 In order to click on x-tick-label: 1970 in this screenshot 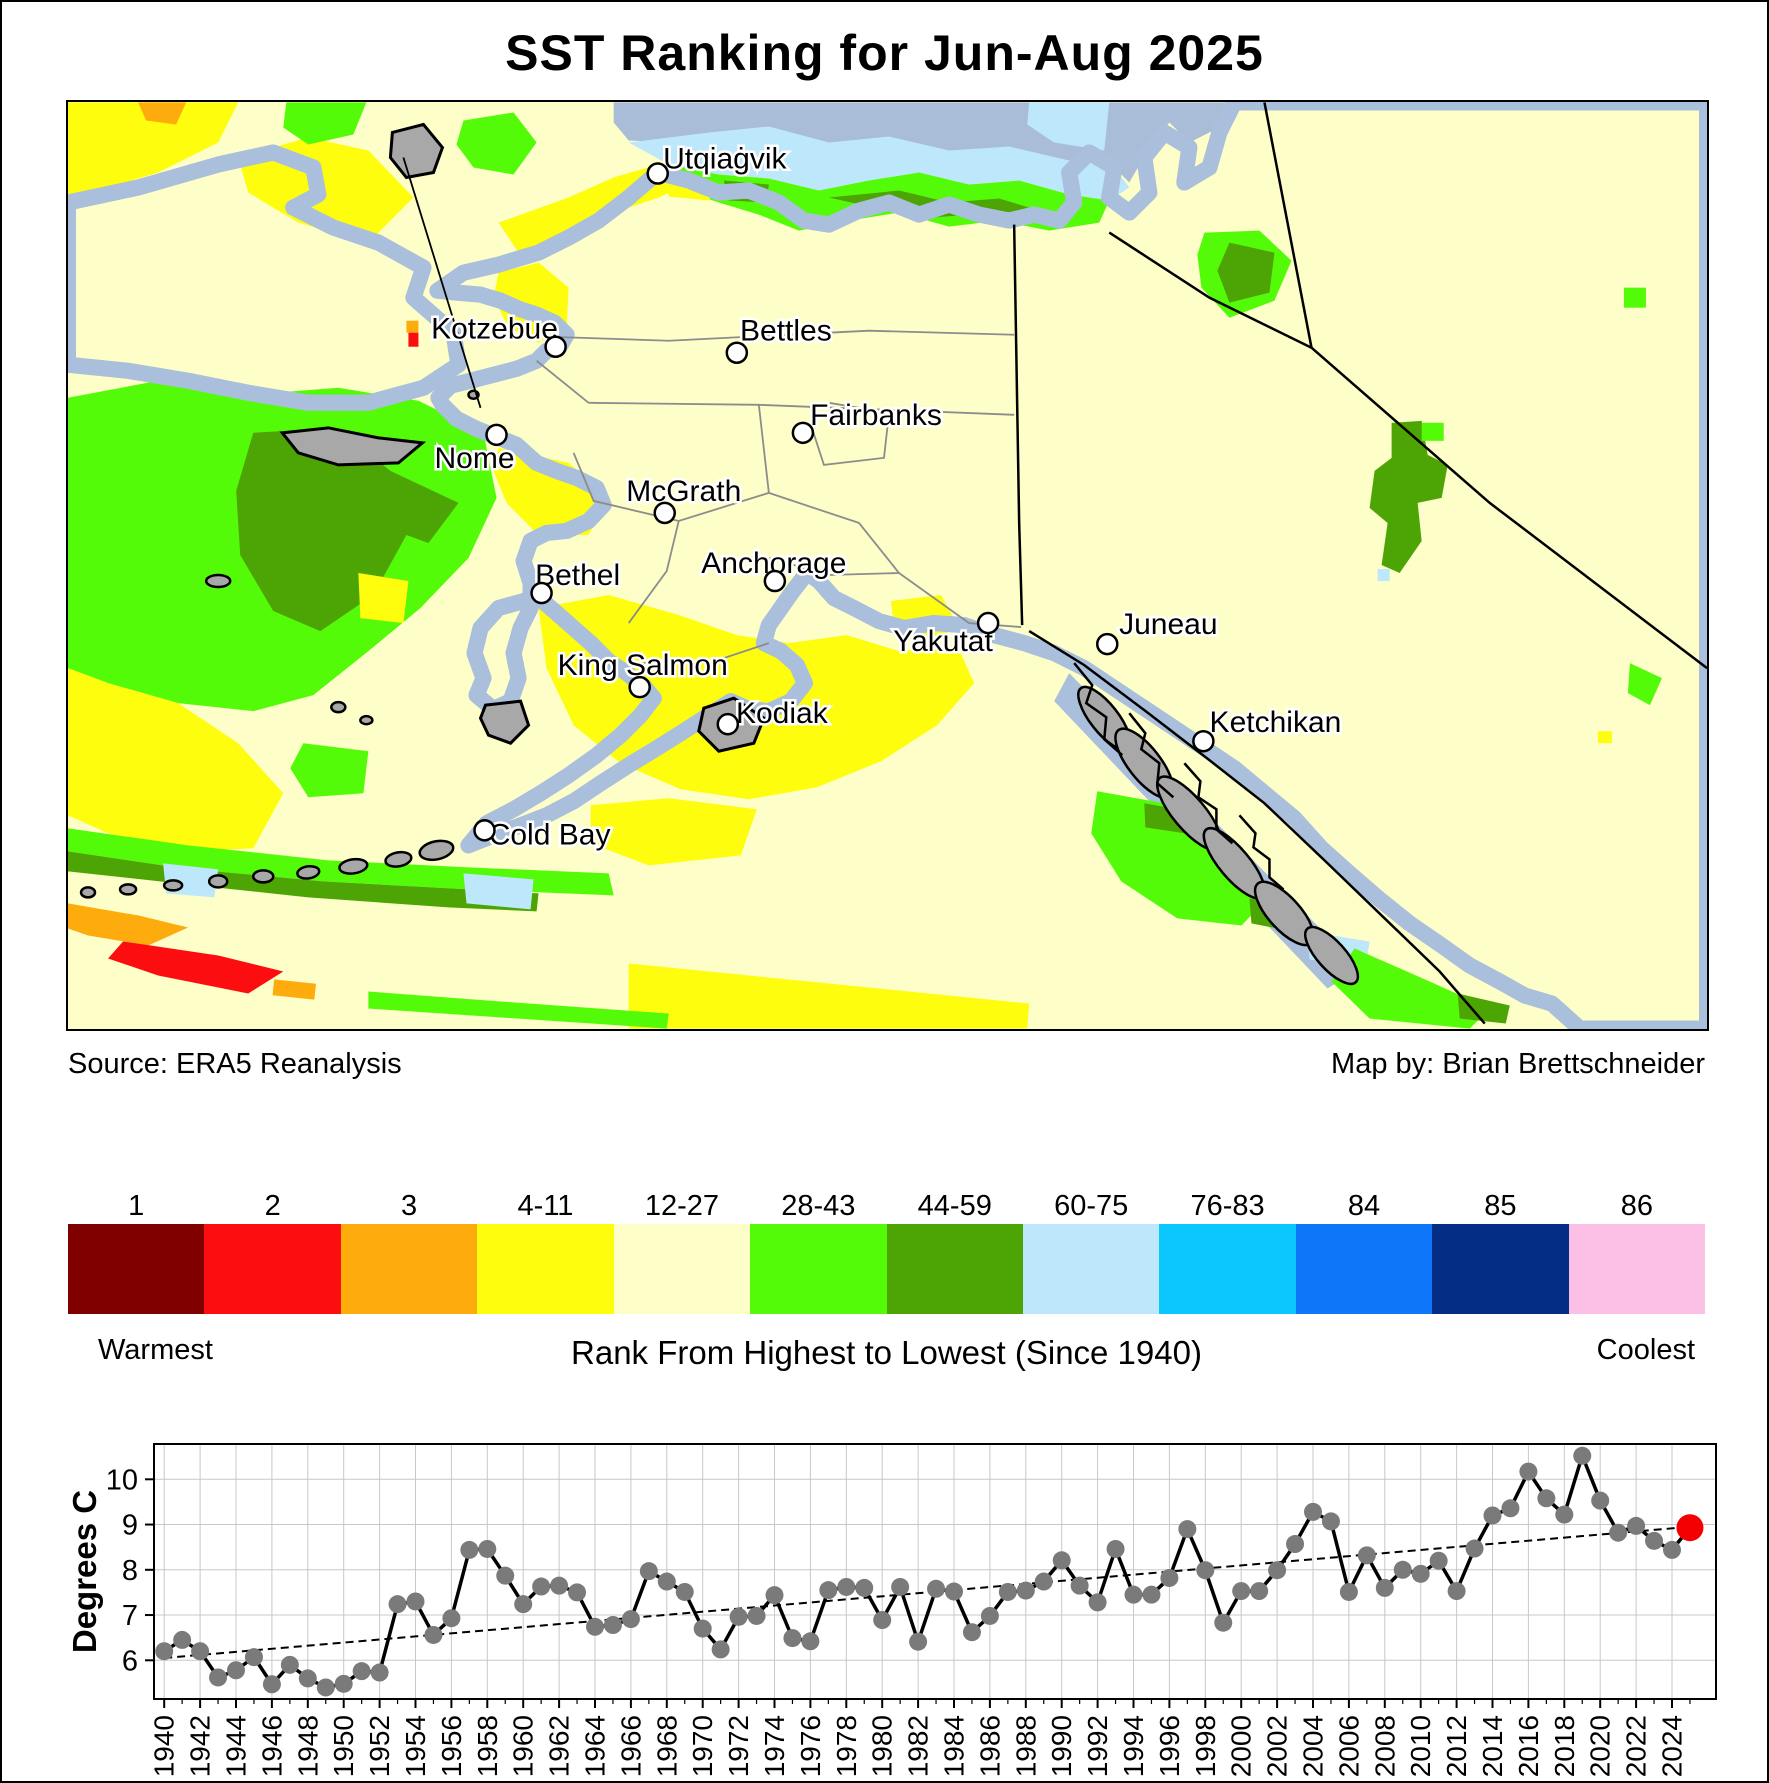, I will do `click(702, 1746)`.